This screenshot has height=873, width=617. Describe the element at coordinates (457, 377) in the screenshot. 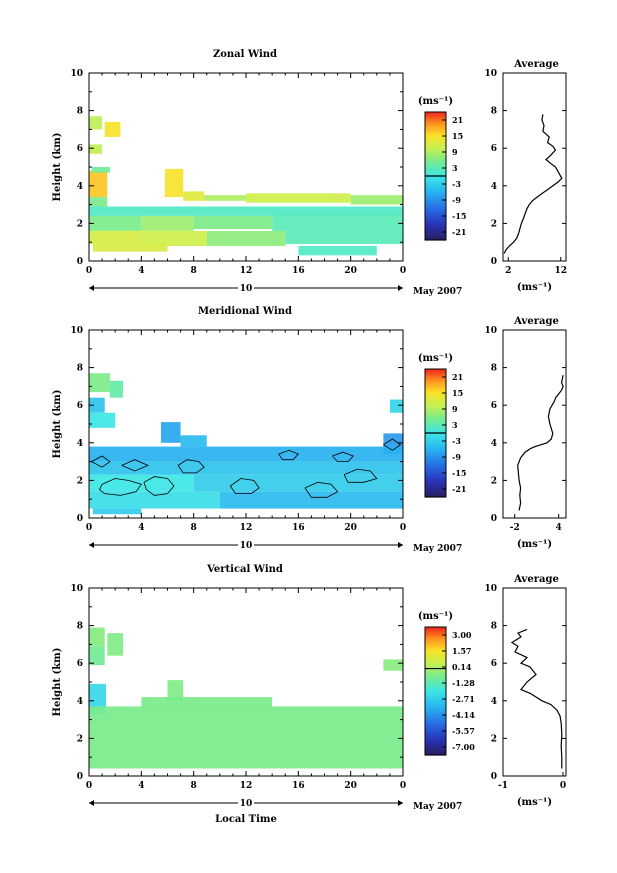

I see `colorbar-tick-label: 21` at that location.